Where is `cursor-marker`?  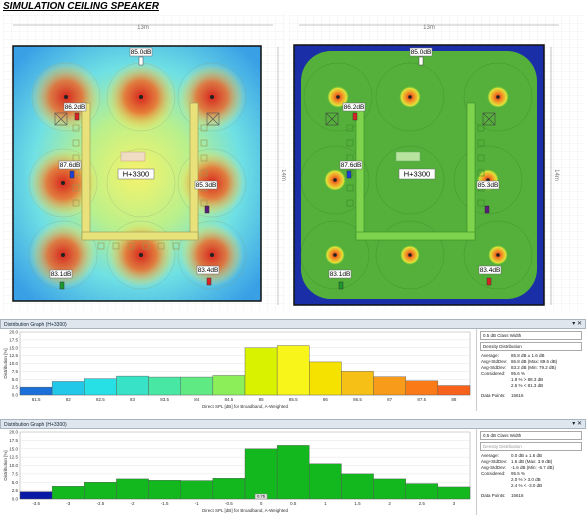 cursor-marker is located at coordinates (261, 496).